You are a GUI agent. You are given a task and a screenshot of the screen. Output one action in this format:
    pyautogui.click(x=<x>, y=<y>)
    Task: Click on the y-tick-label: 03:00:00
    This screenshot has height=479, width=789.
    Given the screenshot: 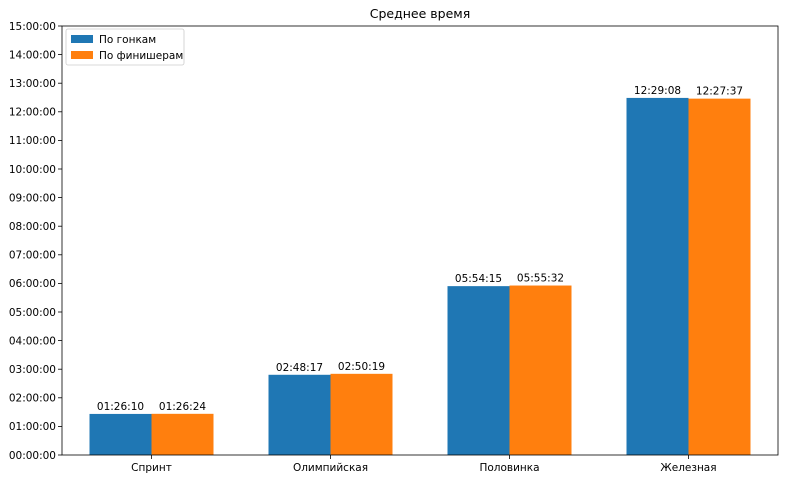 What is the action you would take?
    pyautogui.click(x=32, y=370)
    